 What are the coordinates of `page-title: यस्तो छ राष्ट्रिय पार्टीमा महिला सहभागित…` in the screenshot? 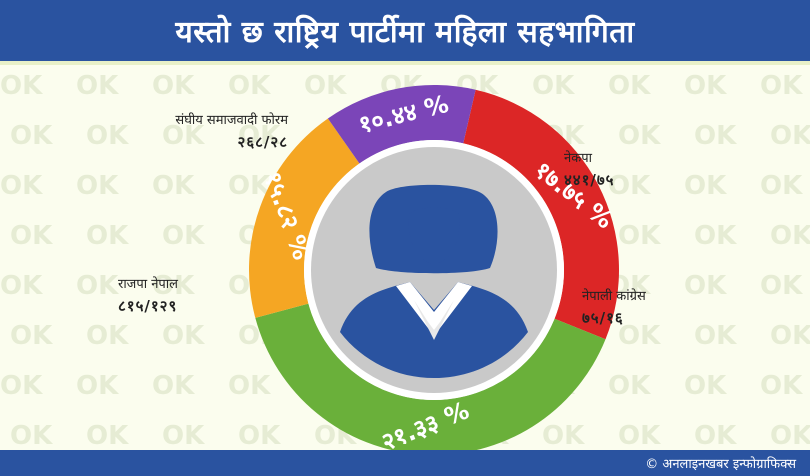 It's located at (405, 32).